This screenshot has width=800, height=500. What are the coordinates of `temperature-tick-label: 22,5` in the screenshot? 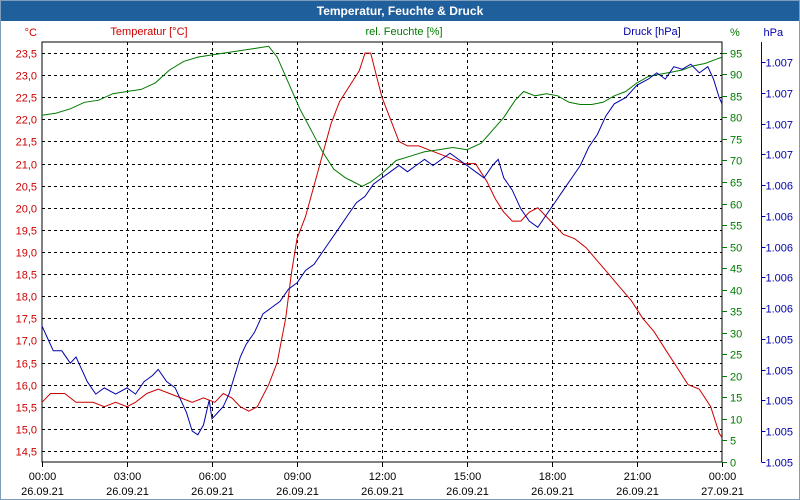 It's located at (26, 99).